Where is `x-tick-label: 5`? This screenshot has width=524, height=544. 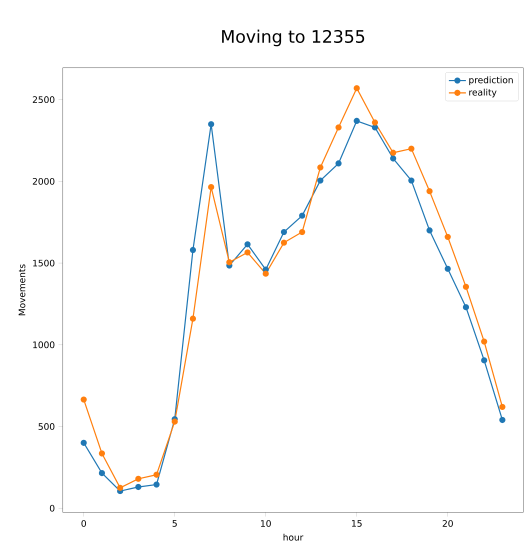 x-tick-label: 5 is located at coordinates (174, 523).